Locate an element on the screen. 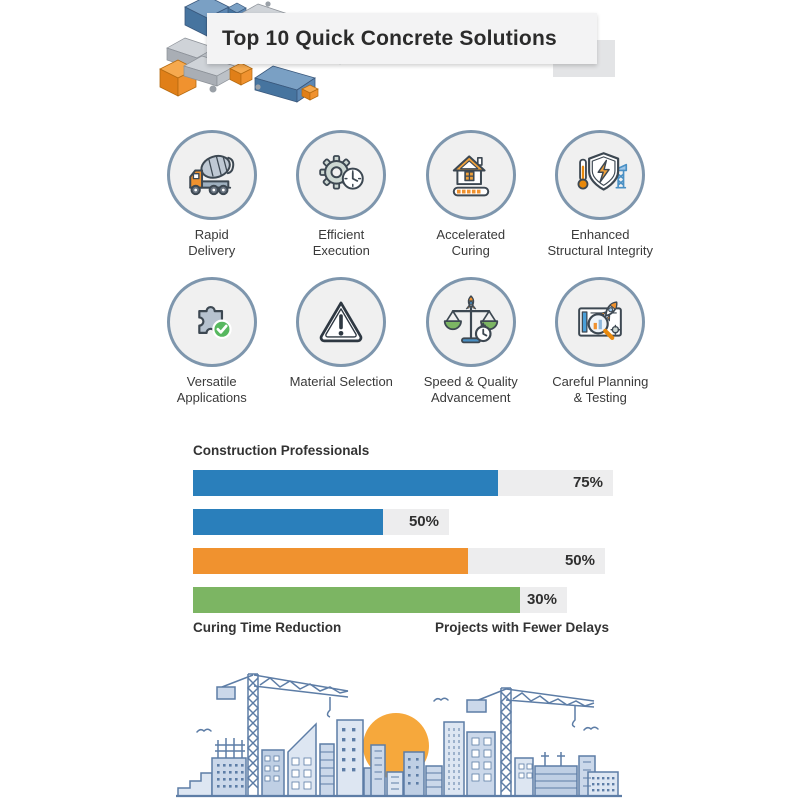 The width and height of the screenshot is (800, 800). feature-puzzle-check: Versatile Applications is located at coordinates (212, 342).